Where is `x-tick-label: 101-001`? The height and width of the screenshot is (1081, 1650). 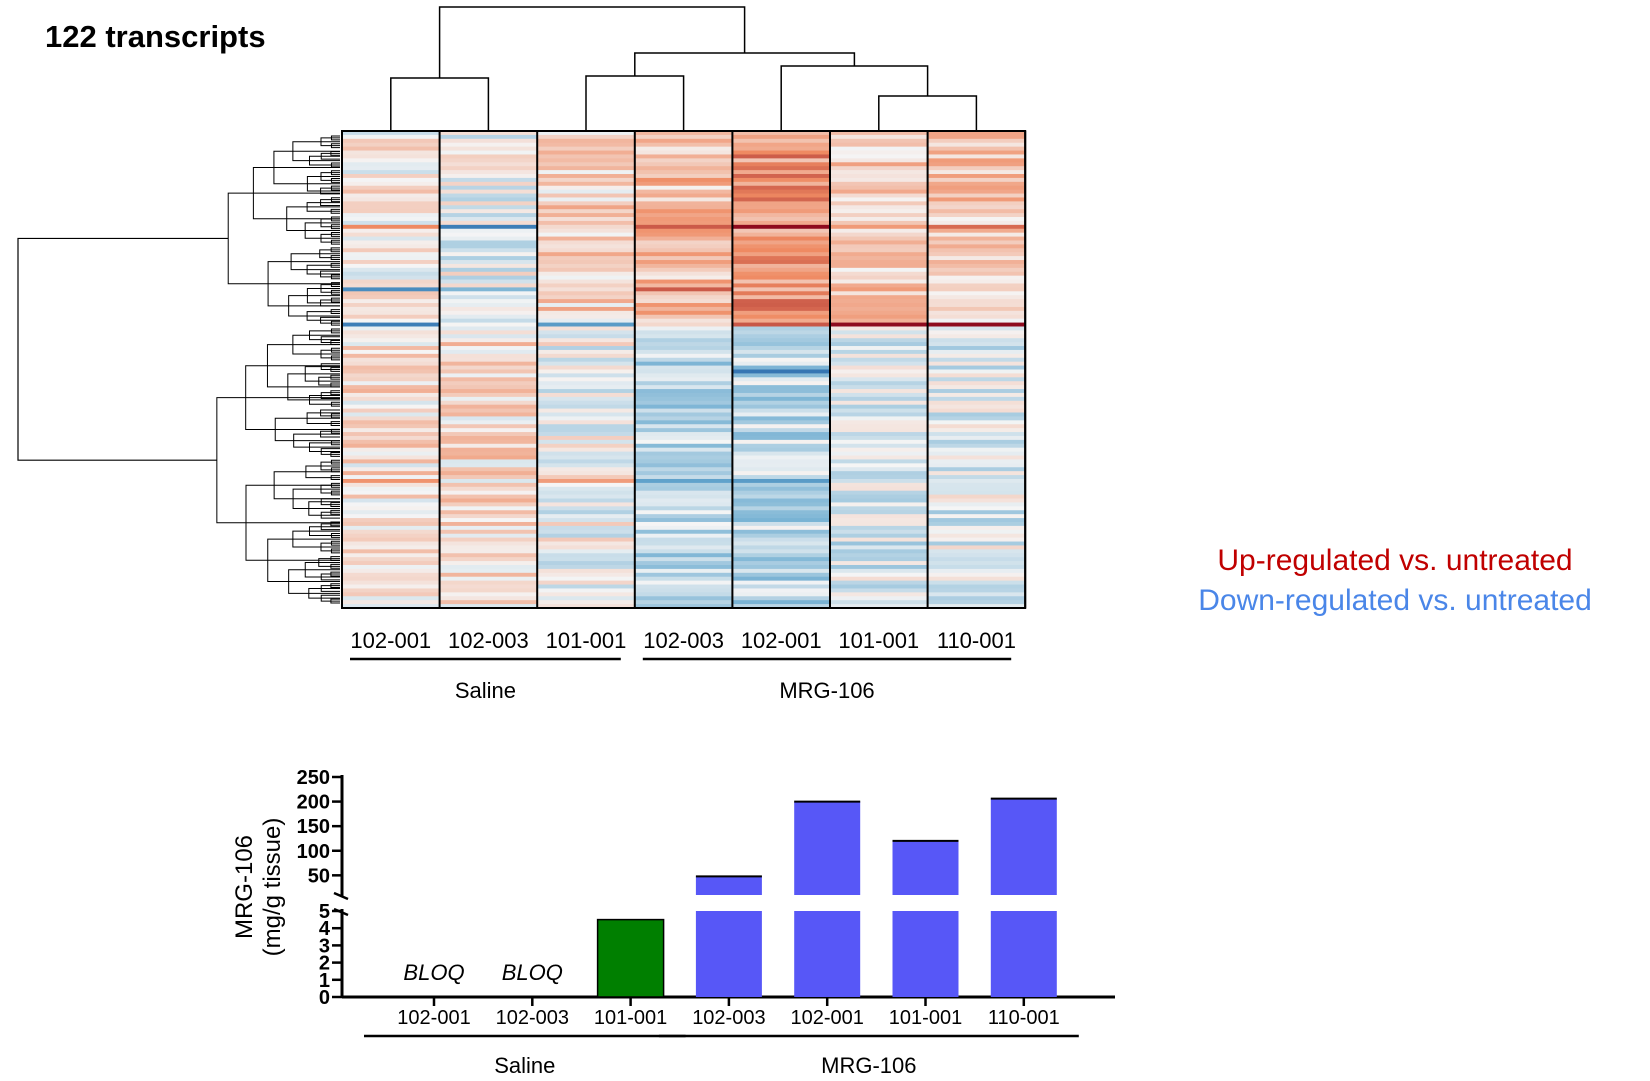
x-tick-label: 101-001 is located at coordinates (630, 1018).